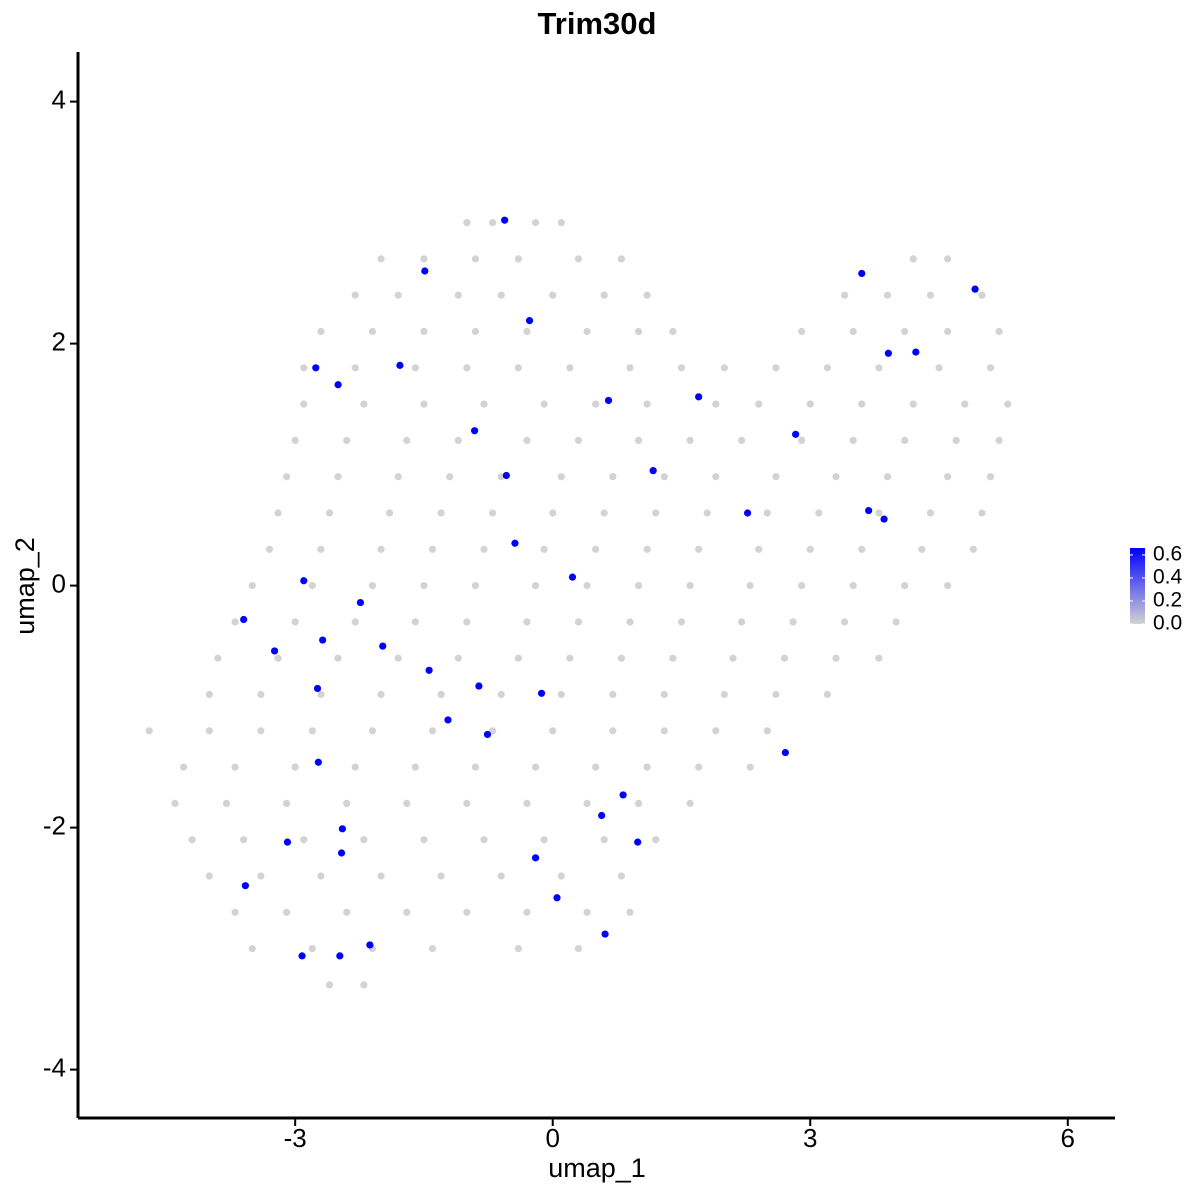 The width and height of the screenshot is (1200, 1200). I want to click on x-axis-label: umap_1, so click(597, 1168).